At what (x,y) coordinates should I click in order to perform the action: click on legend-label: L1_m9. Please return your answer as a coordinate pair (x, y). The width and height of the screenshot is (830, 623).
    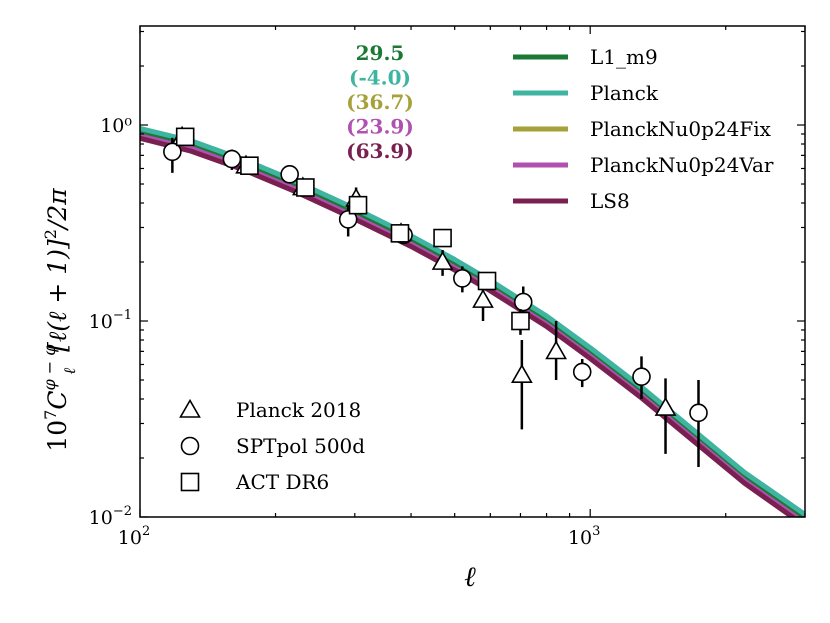
    Looking at the image, I should click on (624, 57).